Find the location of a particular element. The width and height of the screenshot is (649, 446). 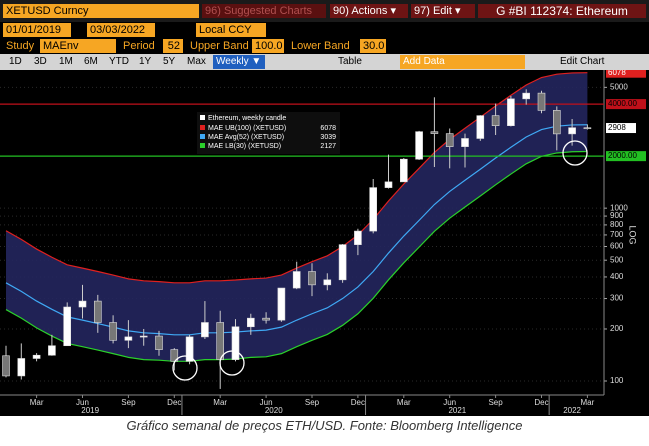

study-label: Study is located at coordinates (20, 46).